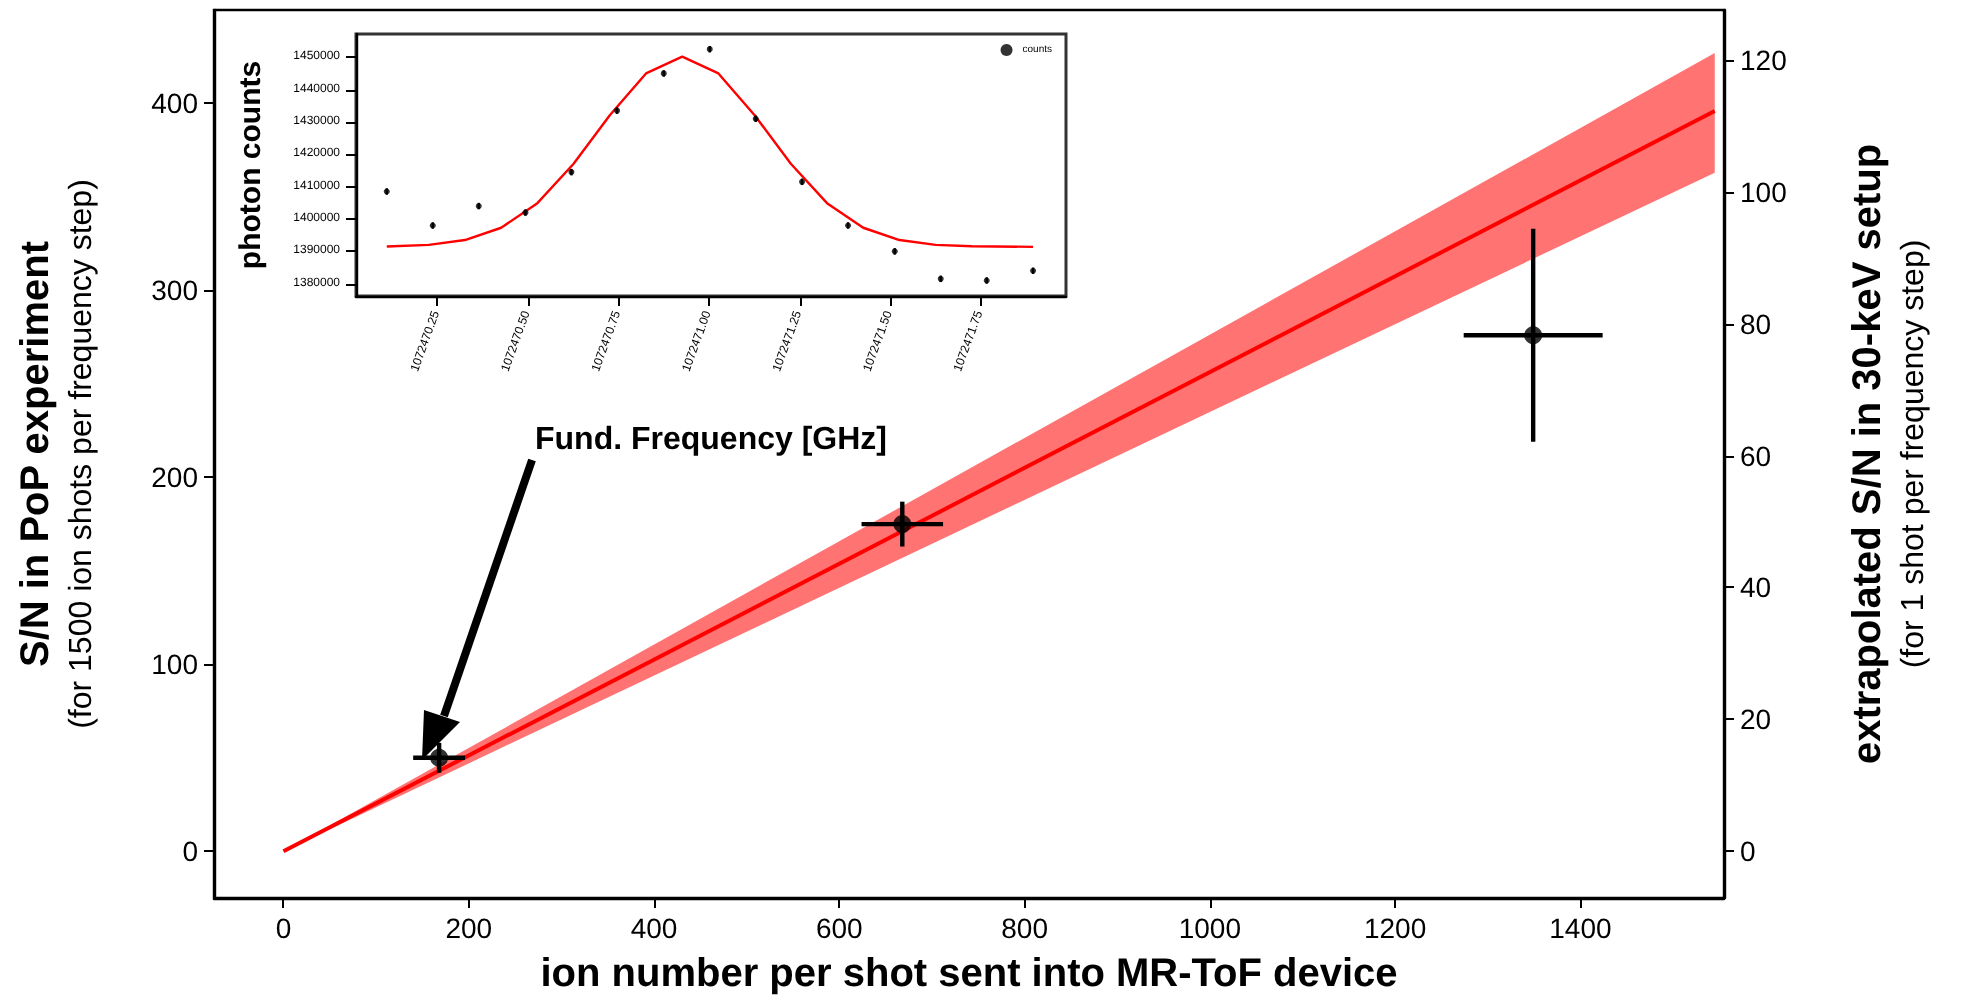 The height and width of the screenshot is (1004, 1974). What do you see at coordinates (251, 165) in the screenshot?
I see `y-axis-title: photon counts` at bounding box center [251, 165].